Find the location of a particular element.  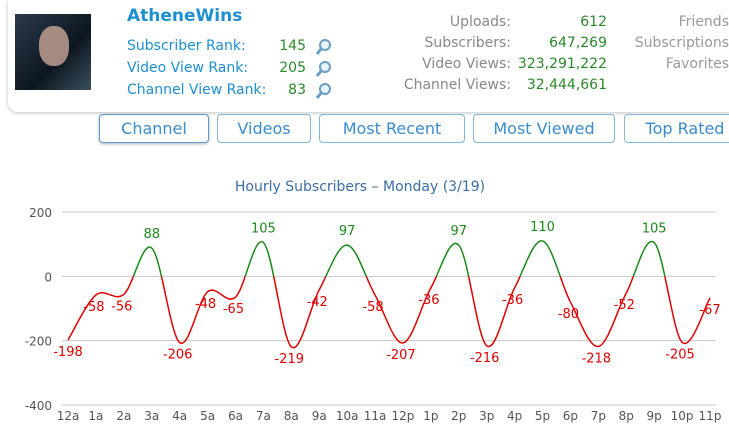

x-tick-label: 3a is located at coordinates (151, 416).